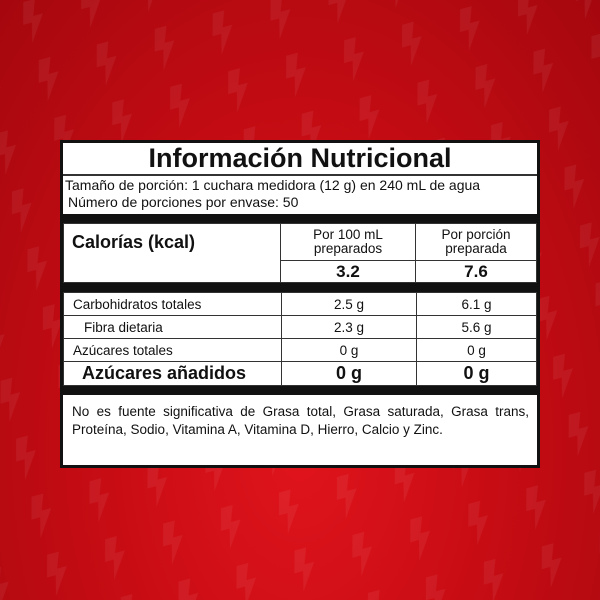 The image size is (600, 600). What do you see at coordinates (172, 350) in the screenshot?
I see `nutrient-name: Azúcares totales` at bounding box center [172, 350].